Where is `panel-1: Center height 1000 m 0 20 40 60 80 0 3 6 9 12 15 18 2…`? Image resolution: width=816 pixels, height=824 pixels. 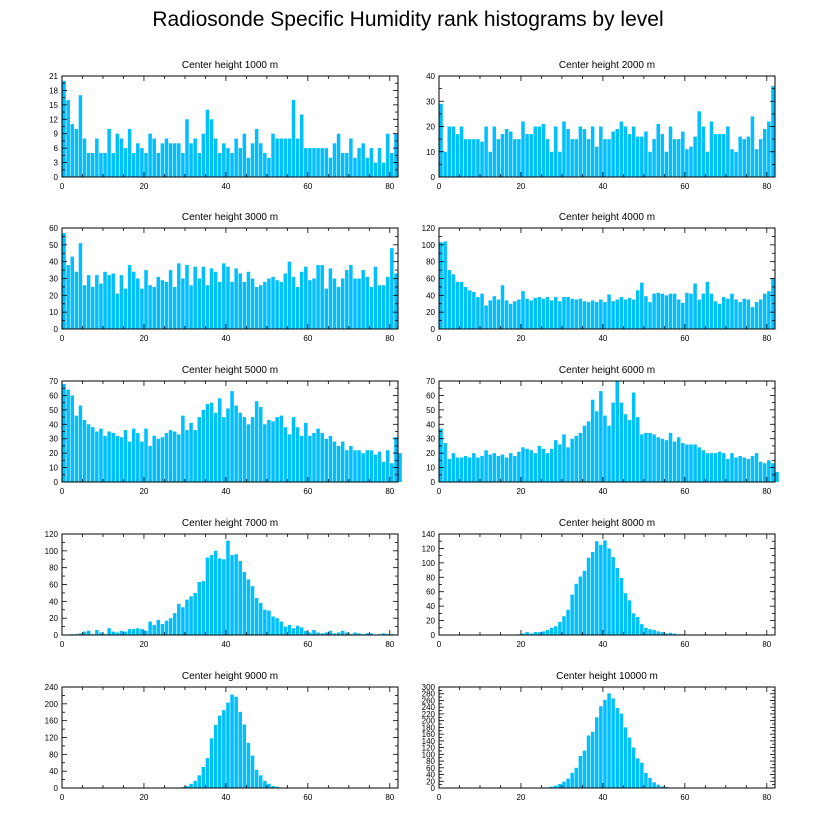
panel-1: Center height 1000 m 0 20 40 60 80 0 3 6 9 12 15 18 2… is located at coordinates (224, 125).